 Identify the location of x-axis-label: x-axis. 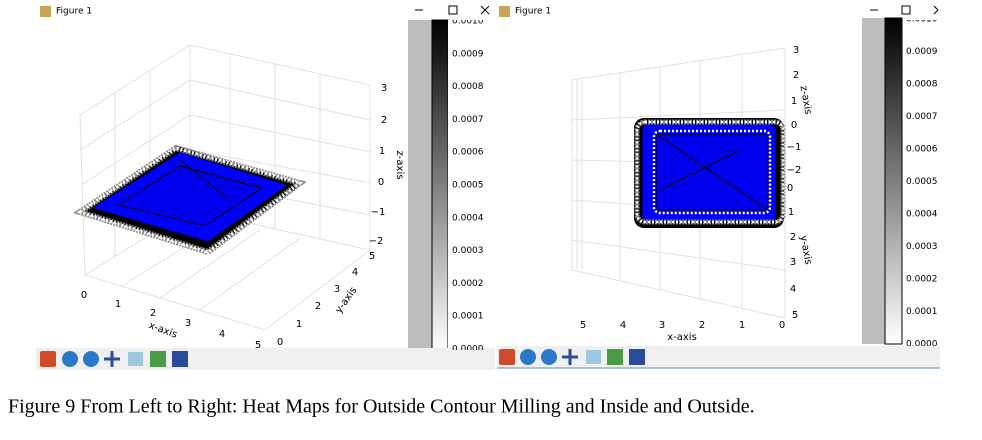
(682, 337).